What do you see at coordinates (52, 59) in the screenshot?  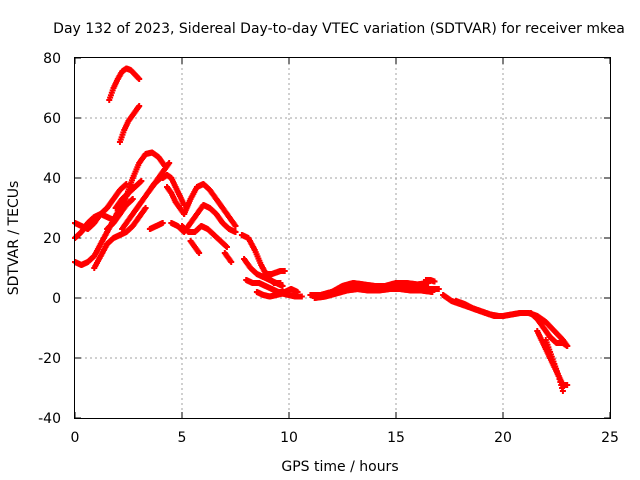 I see `y-tick-label: 80` at bounding box center [52, 59].